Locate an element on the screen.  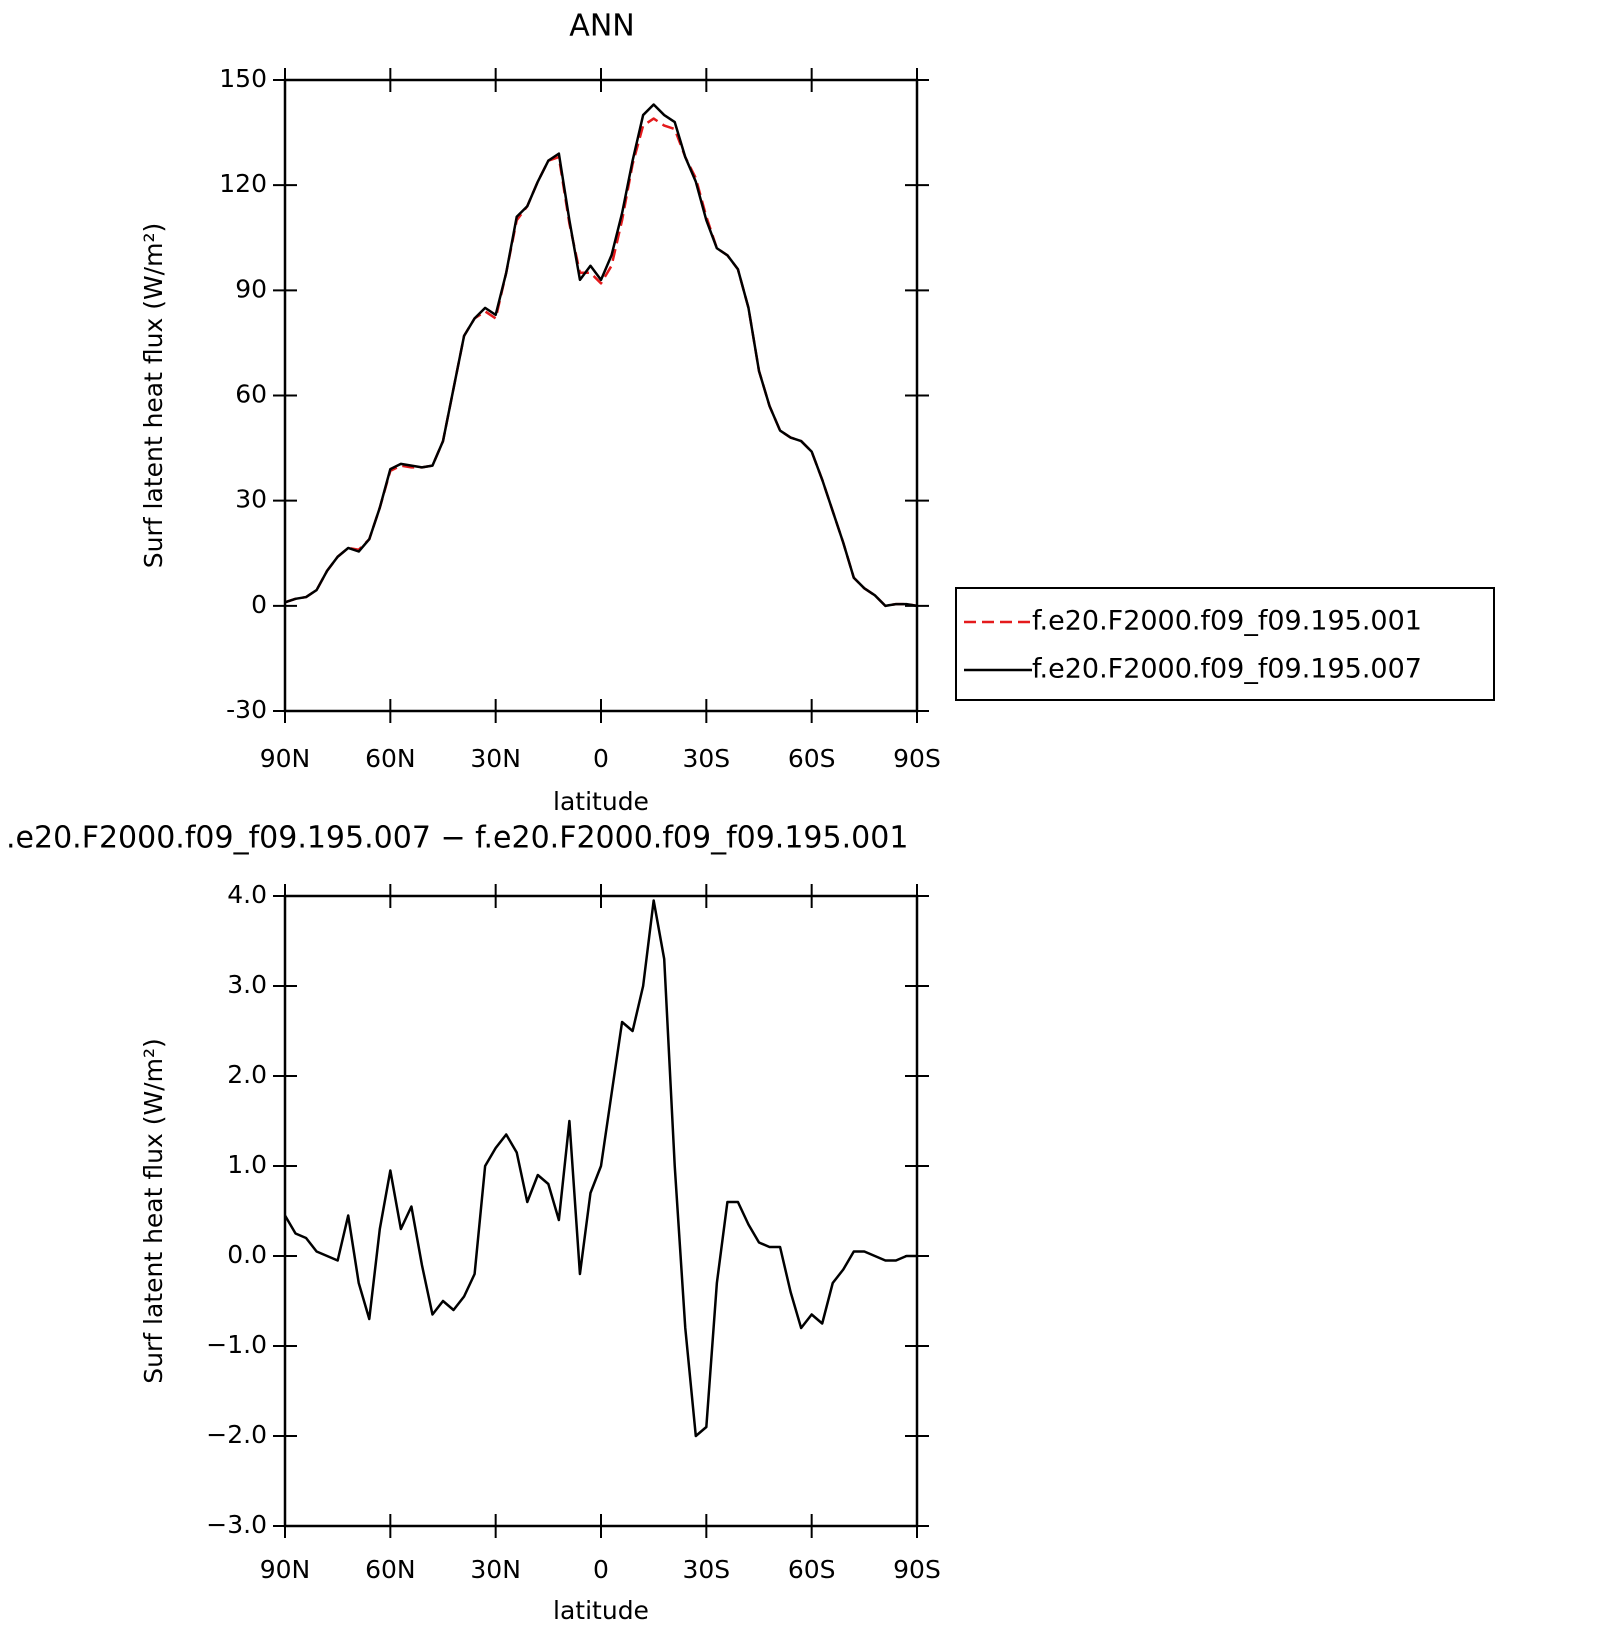
y-tick-label: 4.0 is located at coordinates (247, 894).